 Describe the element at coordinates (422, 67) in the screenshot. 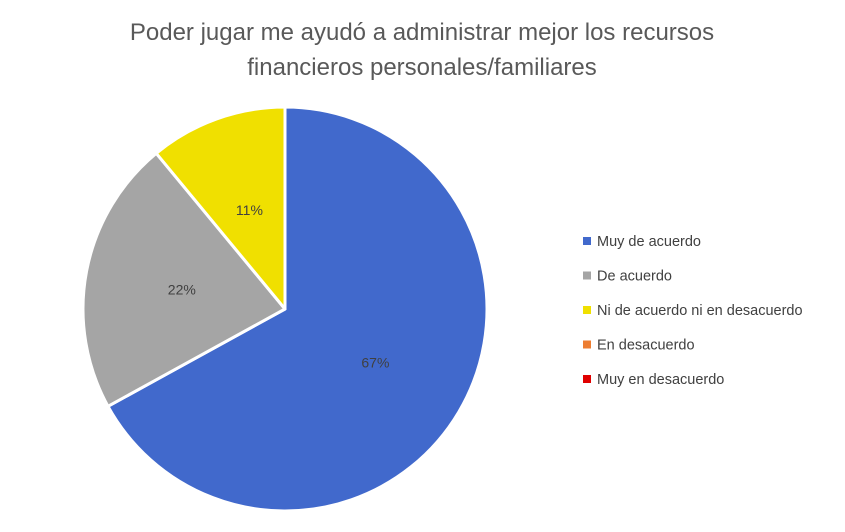

I see `chart-title-line-2: financieros personales/familiares` at that location.